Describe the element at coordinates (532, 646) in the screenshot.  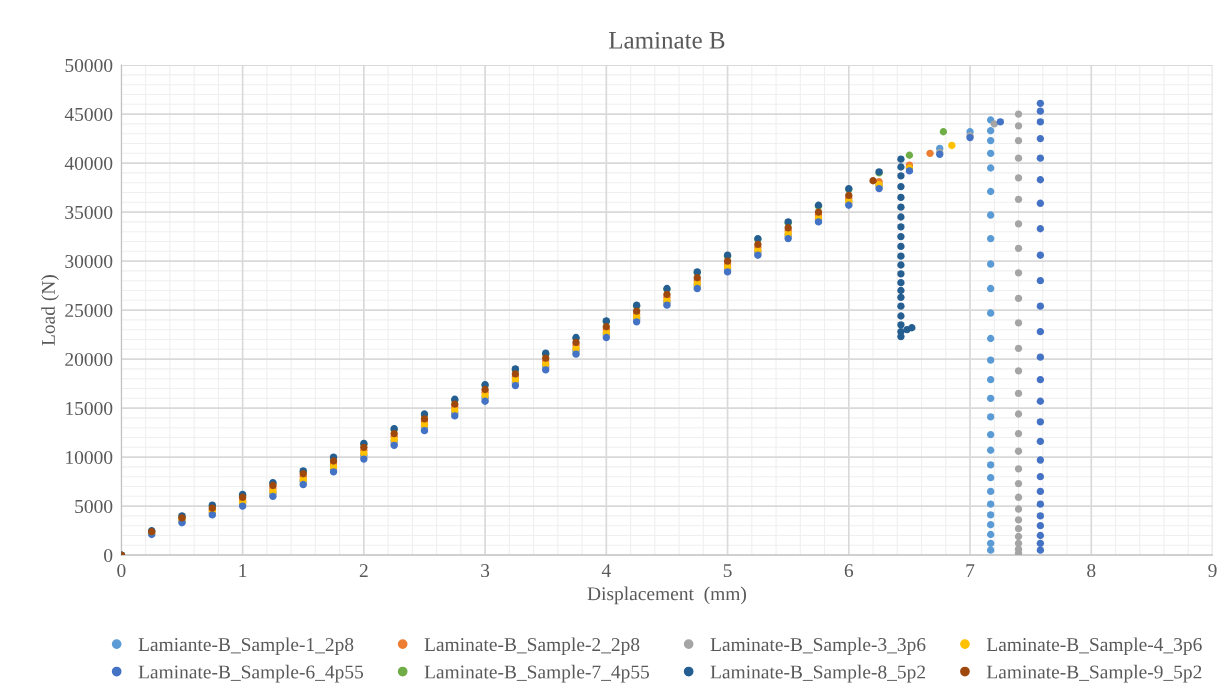
I see `legend-label: Laminate-B_Sample-2_2p8` at that location.